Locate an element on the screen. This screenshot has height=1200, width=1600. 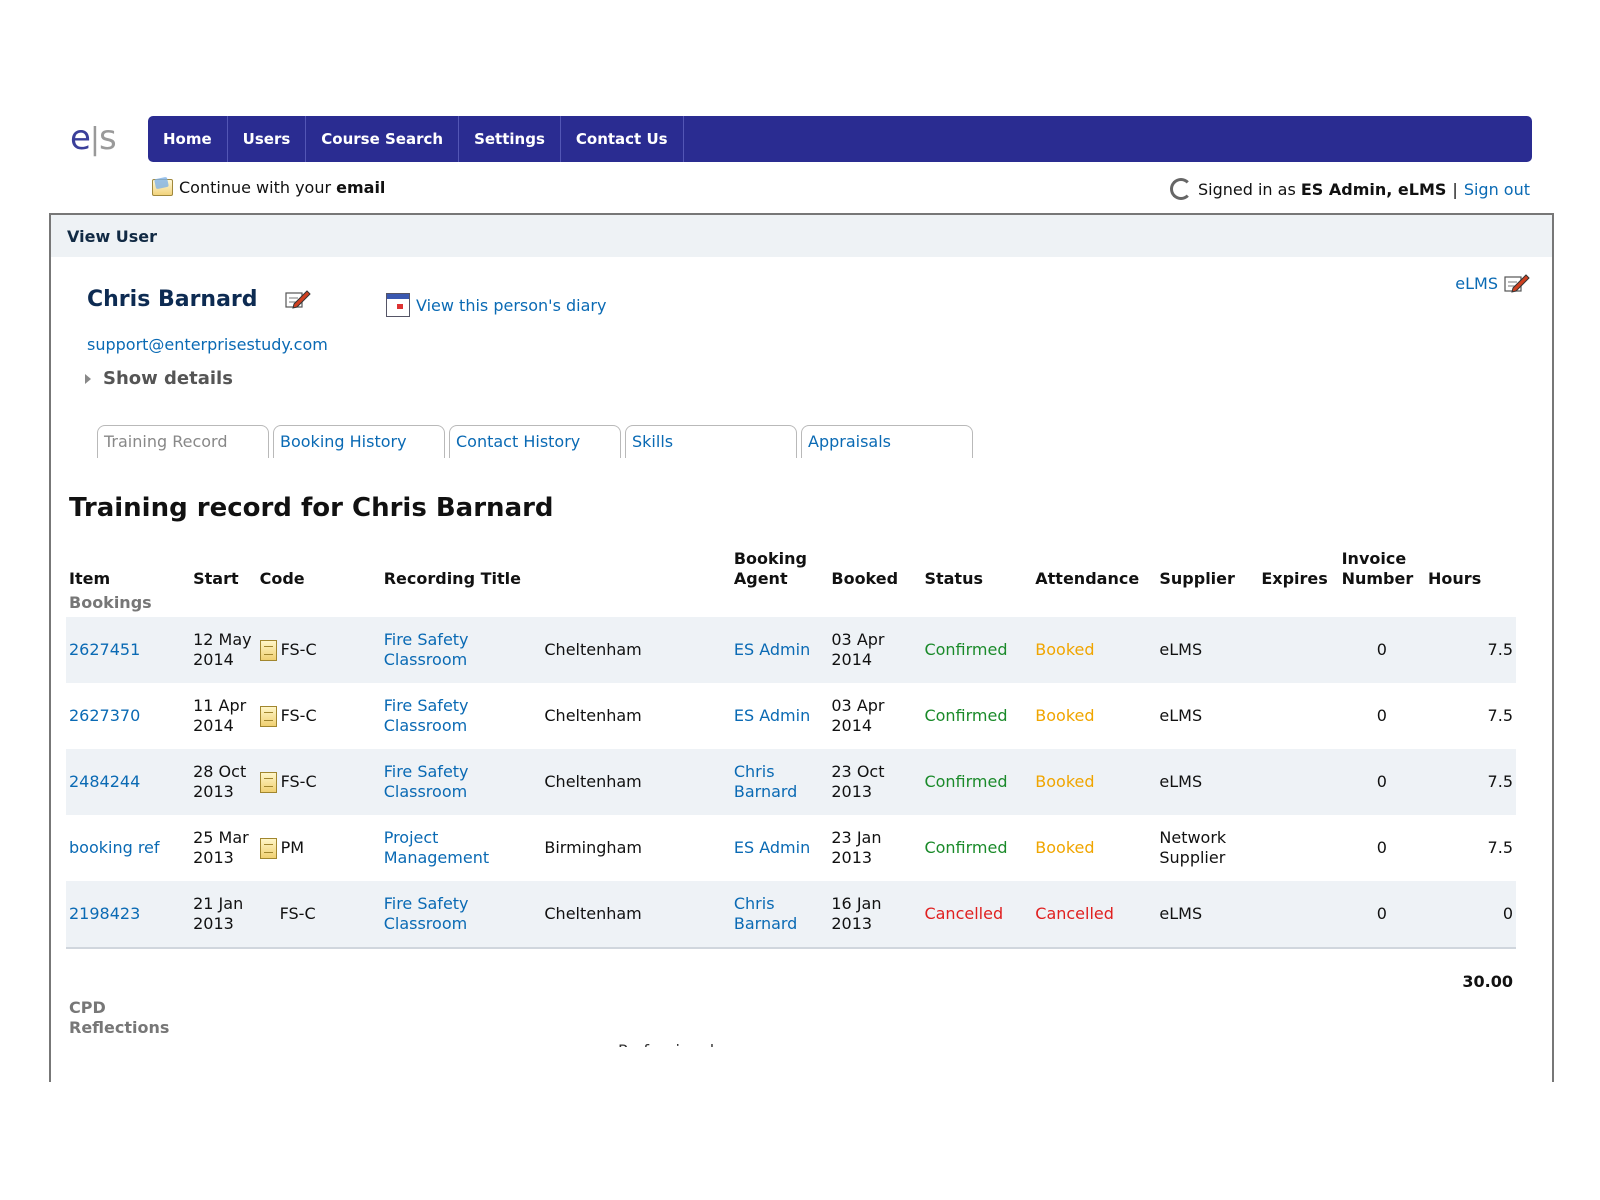
nav-home: Home is located at coordinates (188, 139).